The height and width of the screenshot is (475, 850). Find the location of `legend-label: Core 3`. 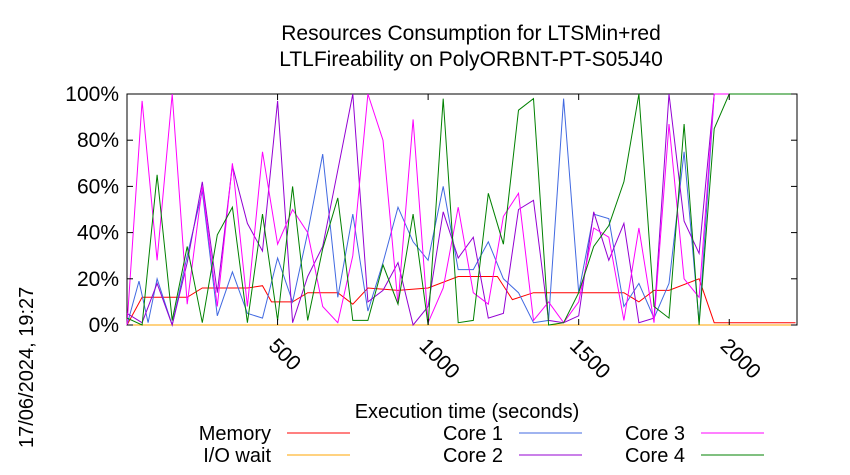

legend-label: Core 3 is located at coordinates (655, 434).